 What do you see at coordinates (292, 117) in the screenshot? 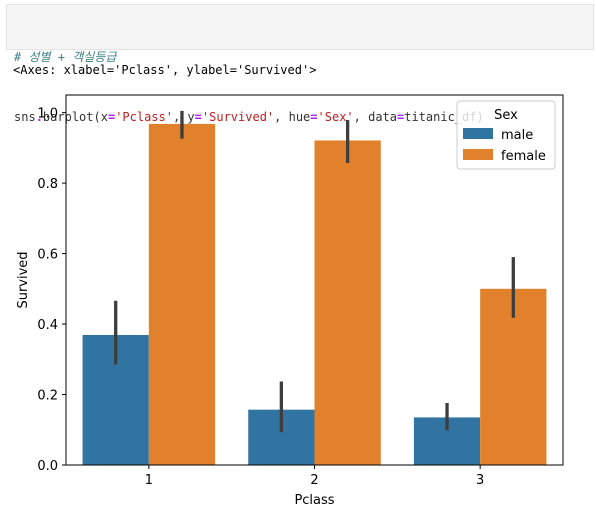
I see `code-token: , hue` at bounding box center [292, 117].